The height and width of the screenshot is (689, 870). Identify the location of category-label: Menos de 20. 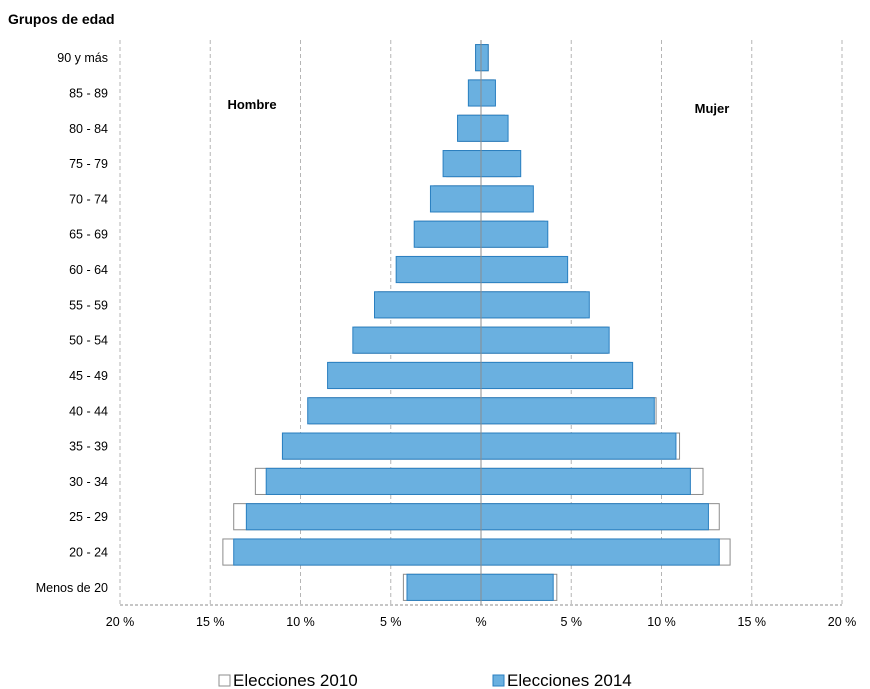
(72, 588).